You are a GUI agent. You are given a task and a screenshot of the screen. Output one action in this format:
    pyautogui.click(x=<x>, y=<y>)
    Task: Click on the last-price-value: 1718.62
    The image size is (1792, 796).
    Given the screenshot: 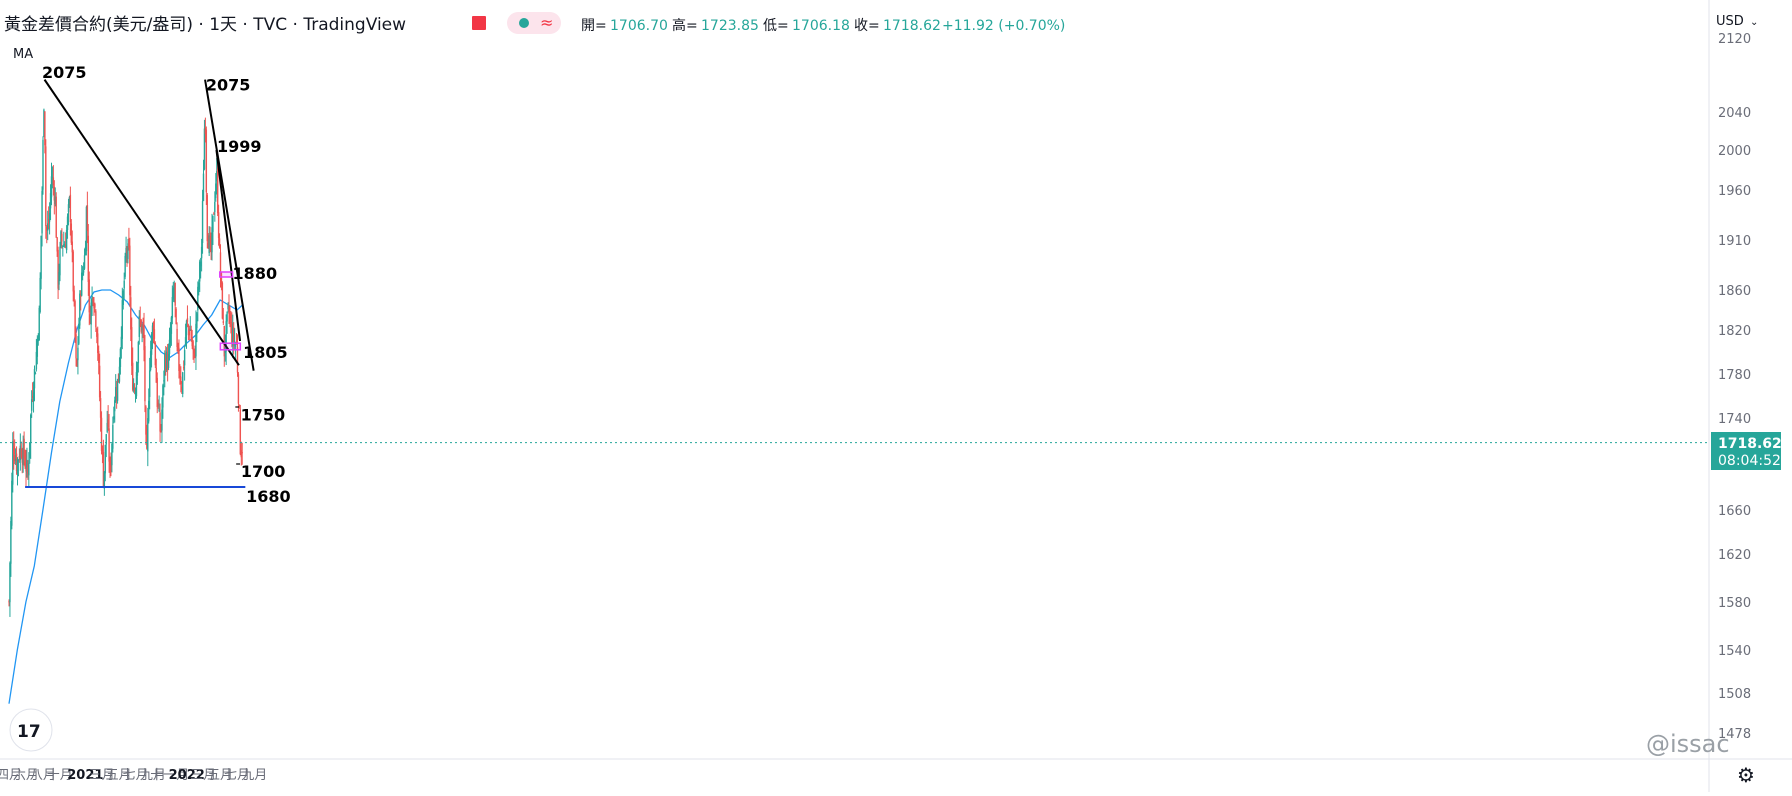 What is the action you would take?
    pyautogui.click(x=1750, y=444)
    